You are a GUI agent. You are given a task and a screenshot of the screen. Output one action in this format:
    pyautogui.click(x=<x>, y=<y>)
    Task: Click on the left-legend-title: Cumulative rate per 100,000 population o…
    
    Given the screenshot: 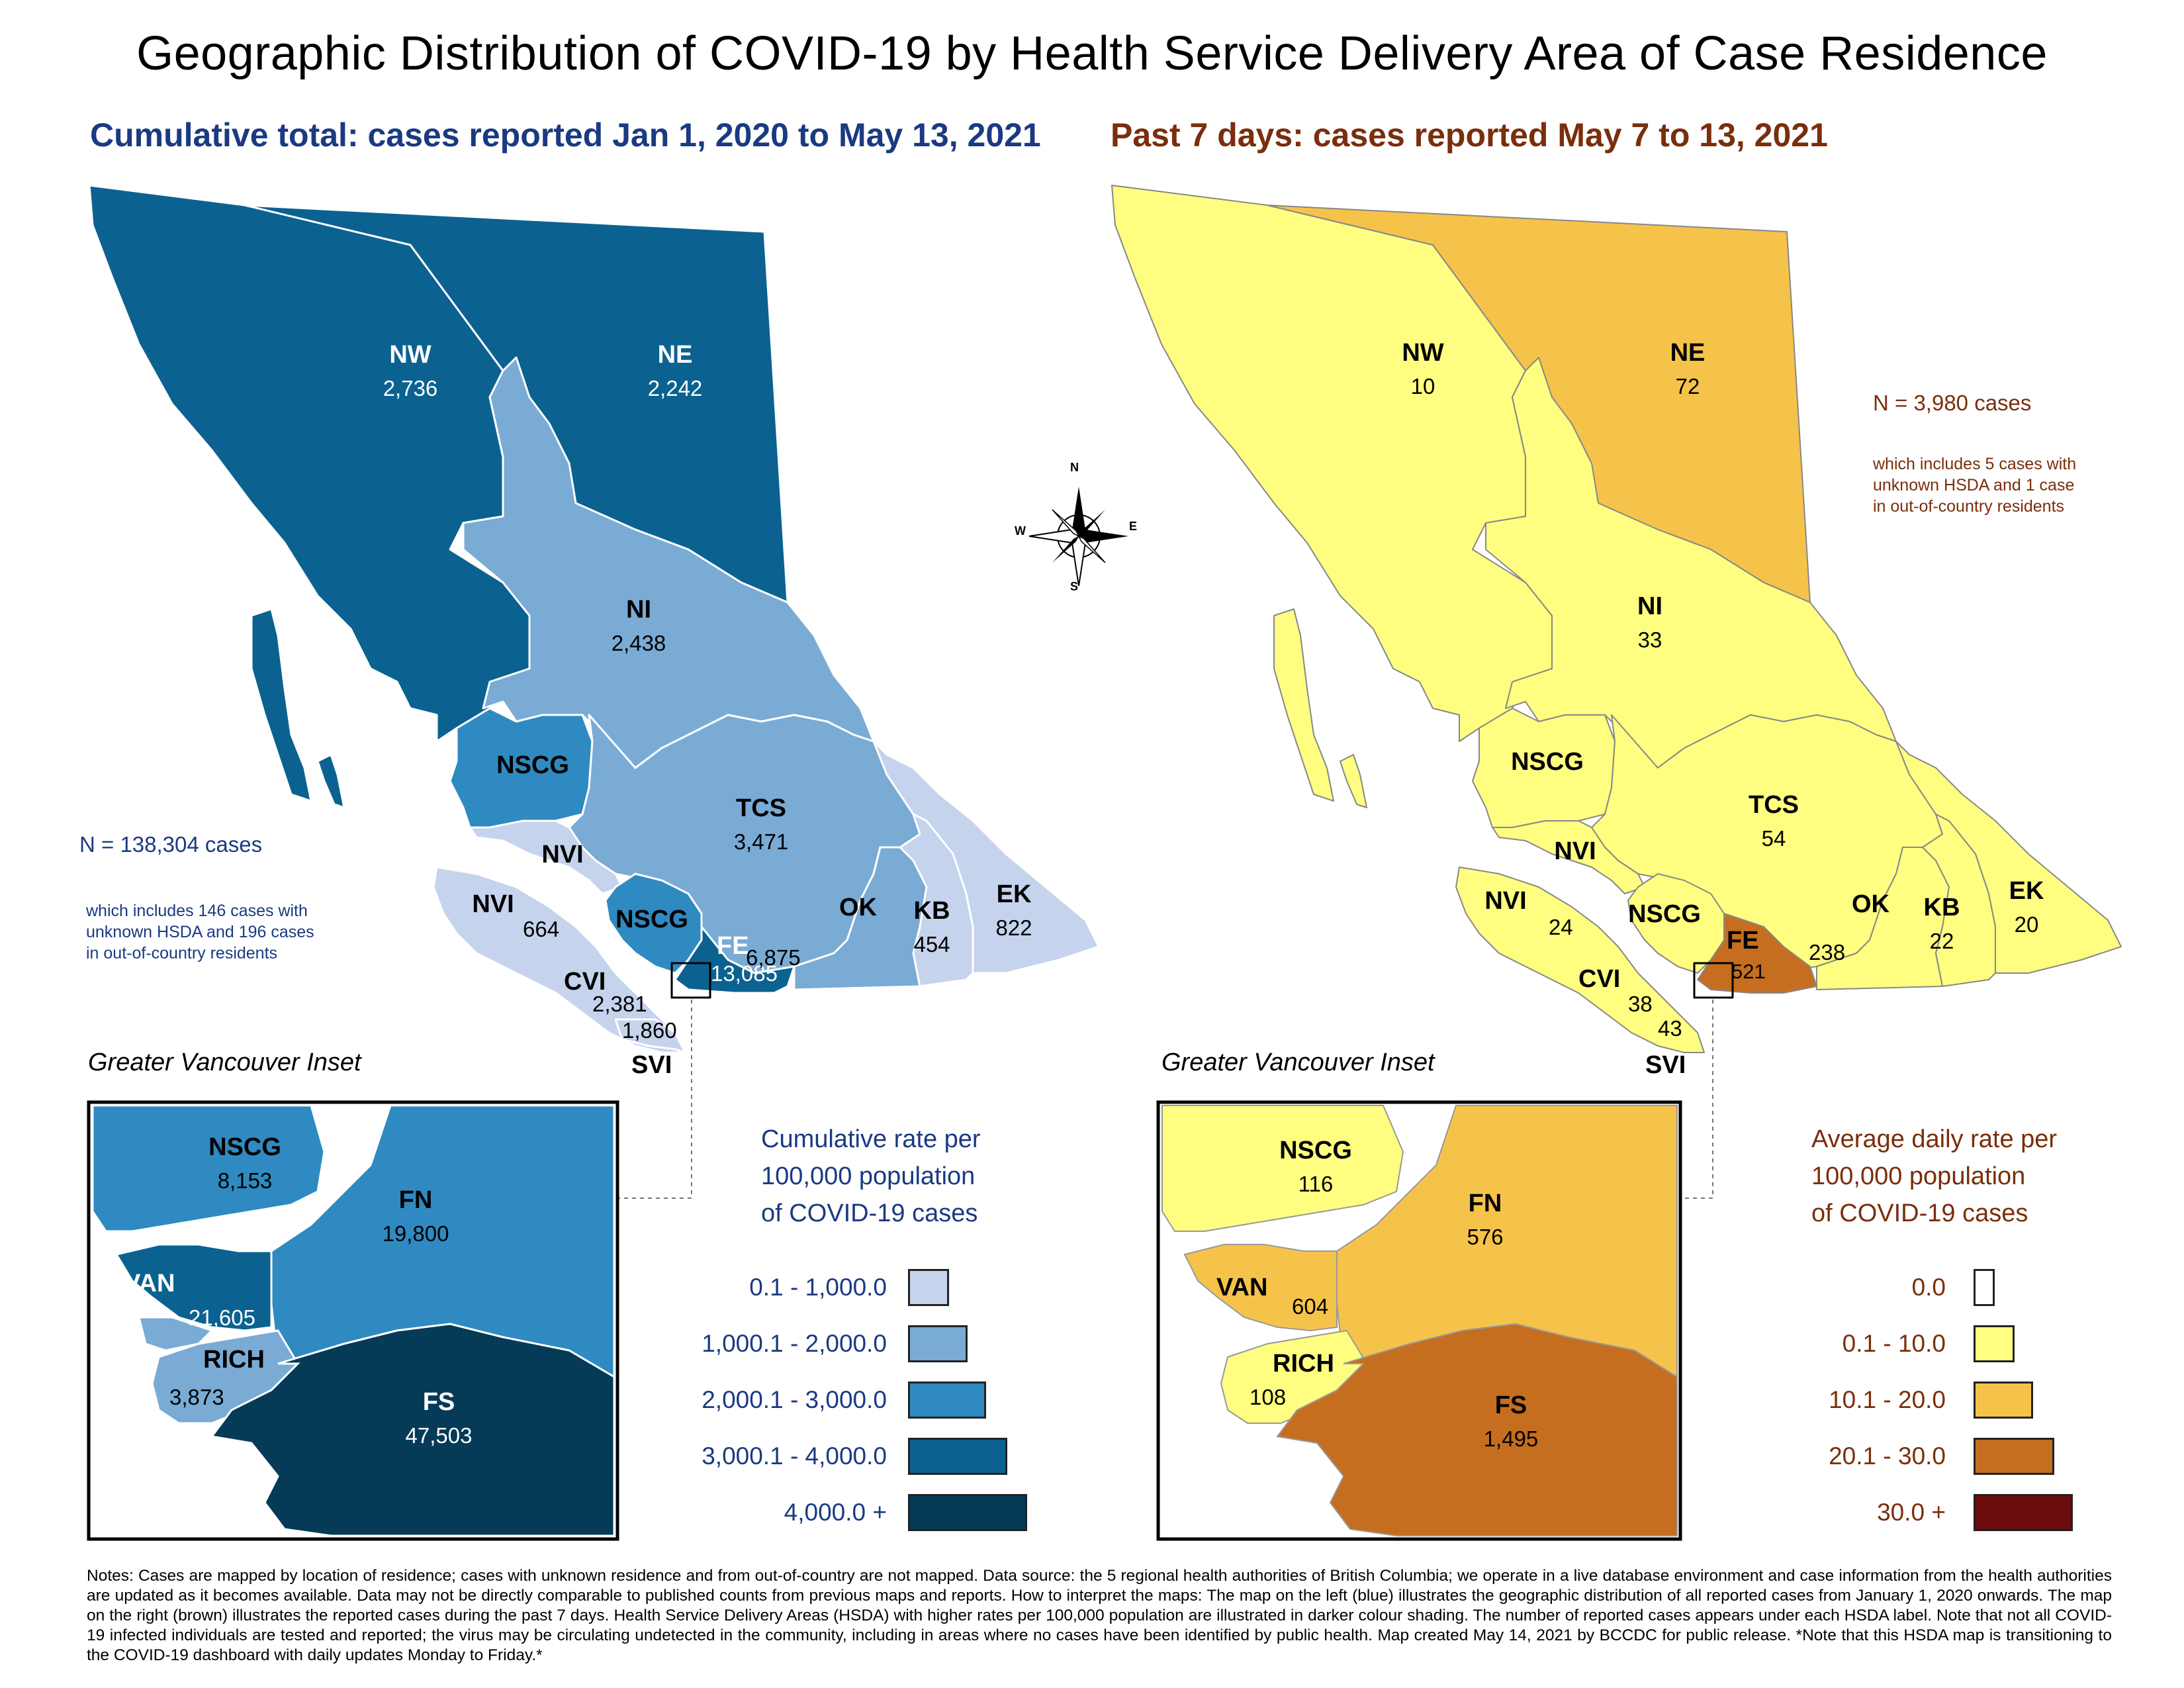 What is the action you would take?
    pyautogui.click(x=871, y=1176)
    